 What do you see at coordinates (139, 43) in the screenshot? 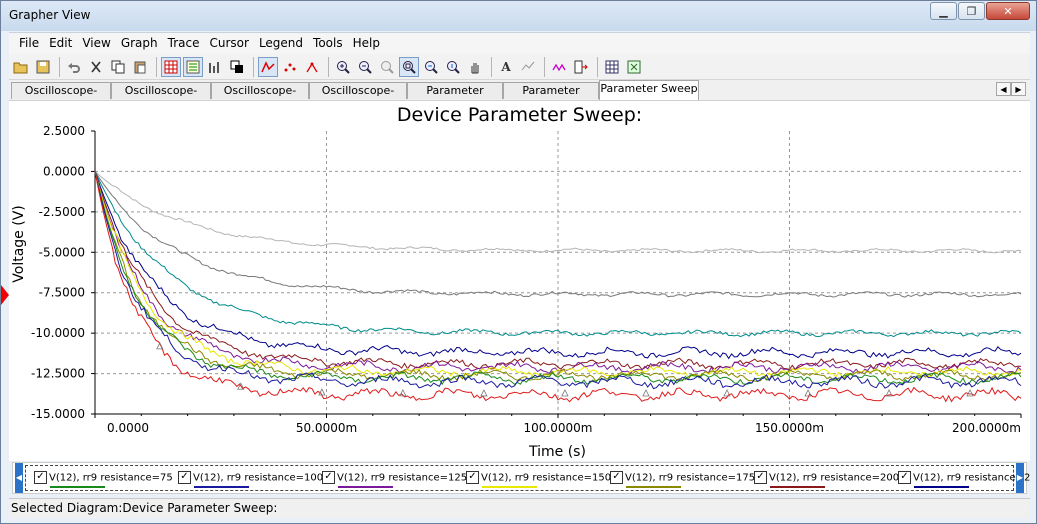
I see `menu-graph: Graph` at bounding box center [139, 43].